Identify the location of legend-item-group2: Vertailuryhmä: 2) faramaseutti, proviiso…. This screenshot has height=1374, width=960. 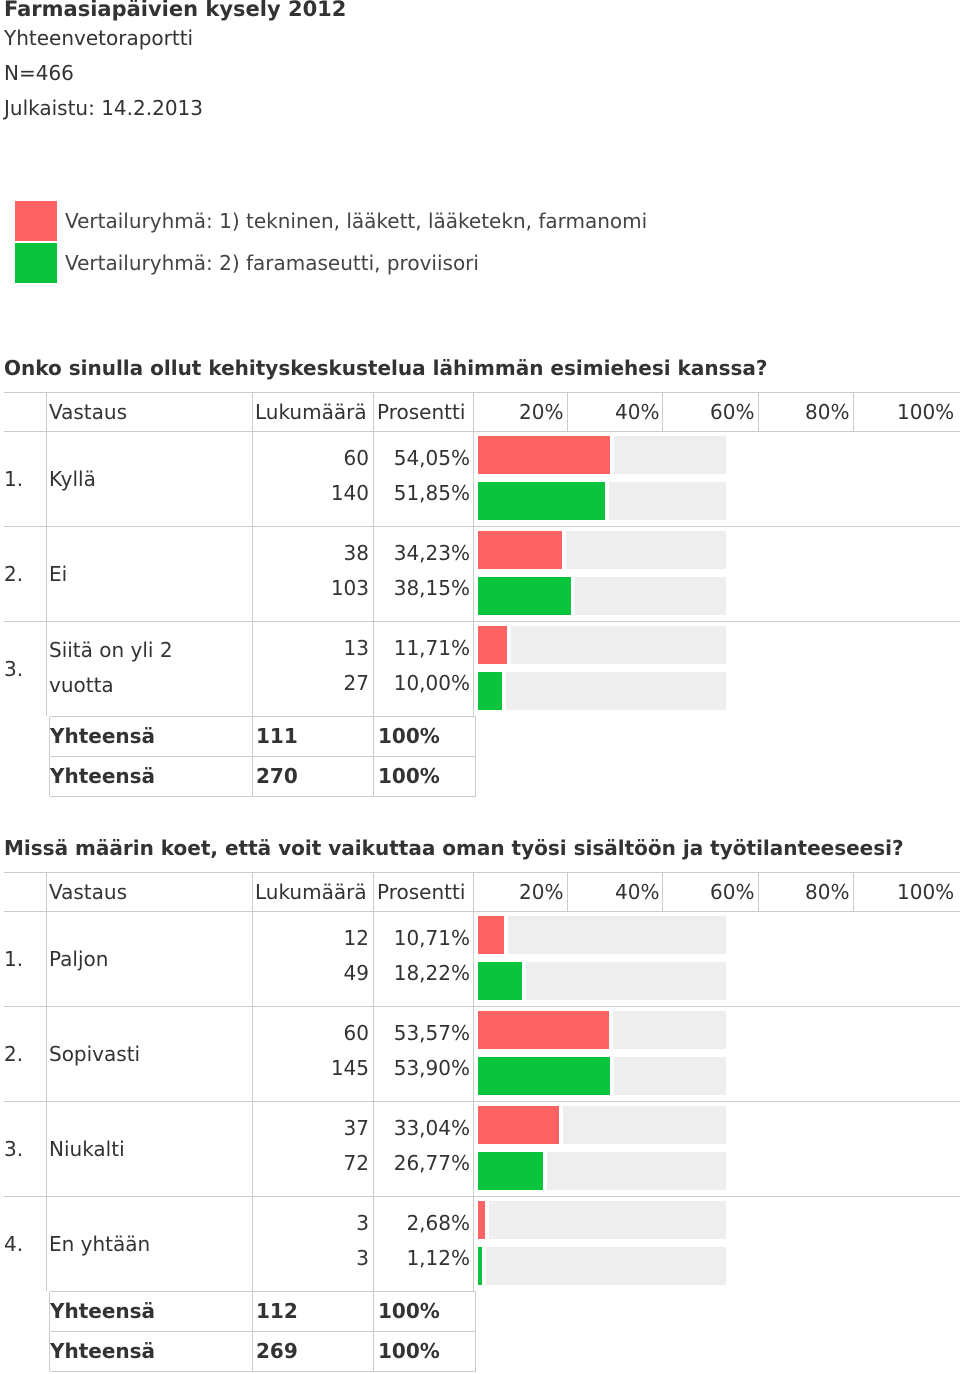
(331, 263).